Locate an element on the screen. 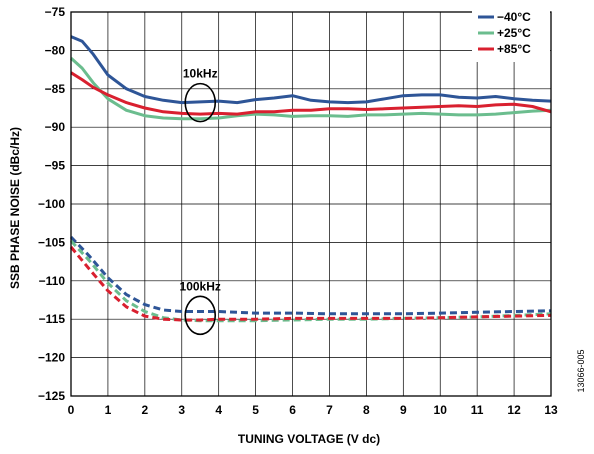 Image resolution: width=594 pixels, height=454 pixels. y-tick-label: −110 is located at coordinates (52, 281).